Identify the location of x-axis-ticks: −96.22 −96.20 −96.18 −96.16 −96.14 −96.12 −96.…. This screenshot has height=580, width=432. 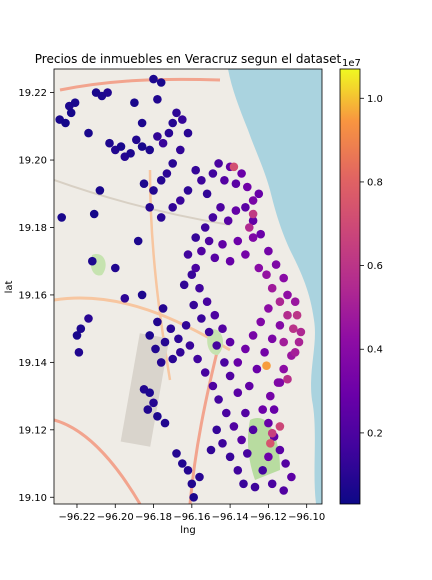
(191, 513).